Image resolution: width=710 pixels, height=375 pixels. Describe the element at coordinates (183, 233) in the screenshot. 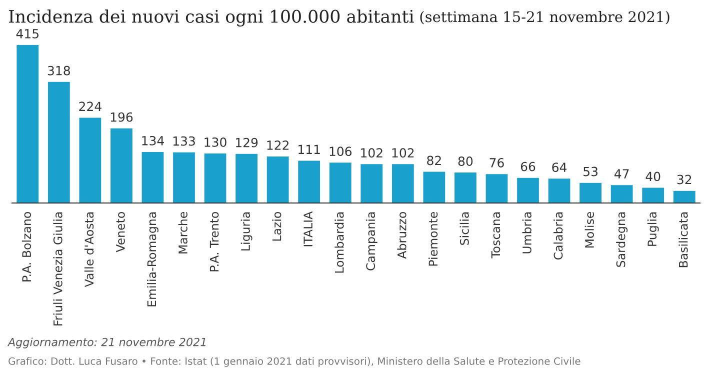

I see `x-tick-label: Marche` at that location.